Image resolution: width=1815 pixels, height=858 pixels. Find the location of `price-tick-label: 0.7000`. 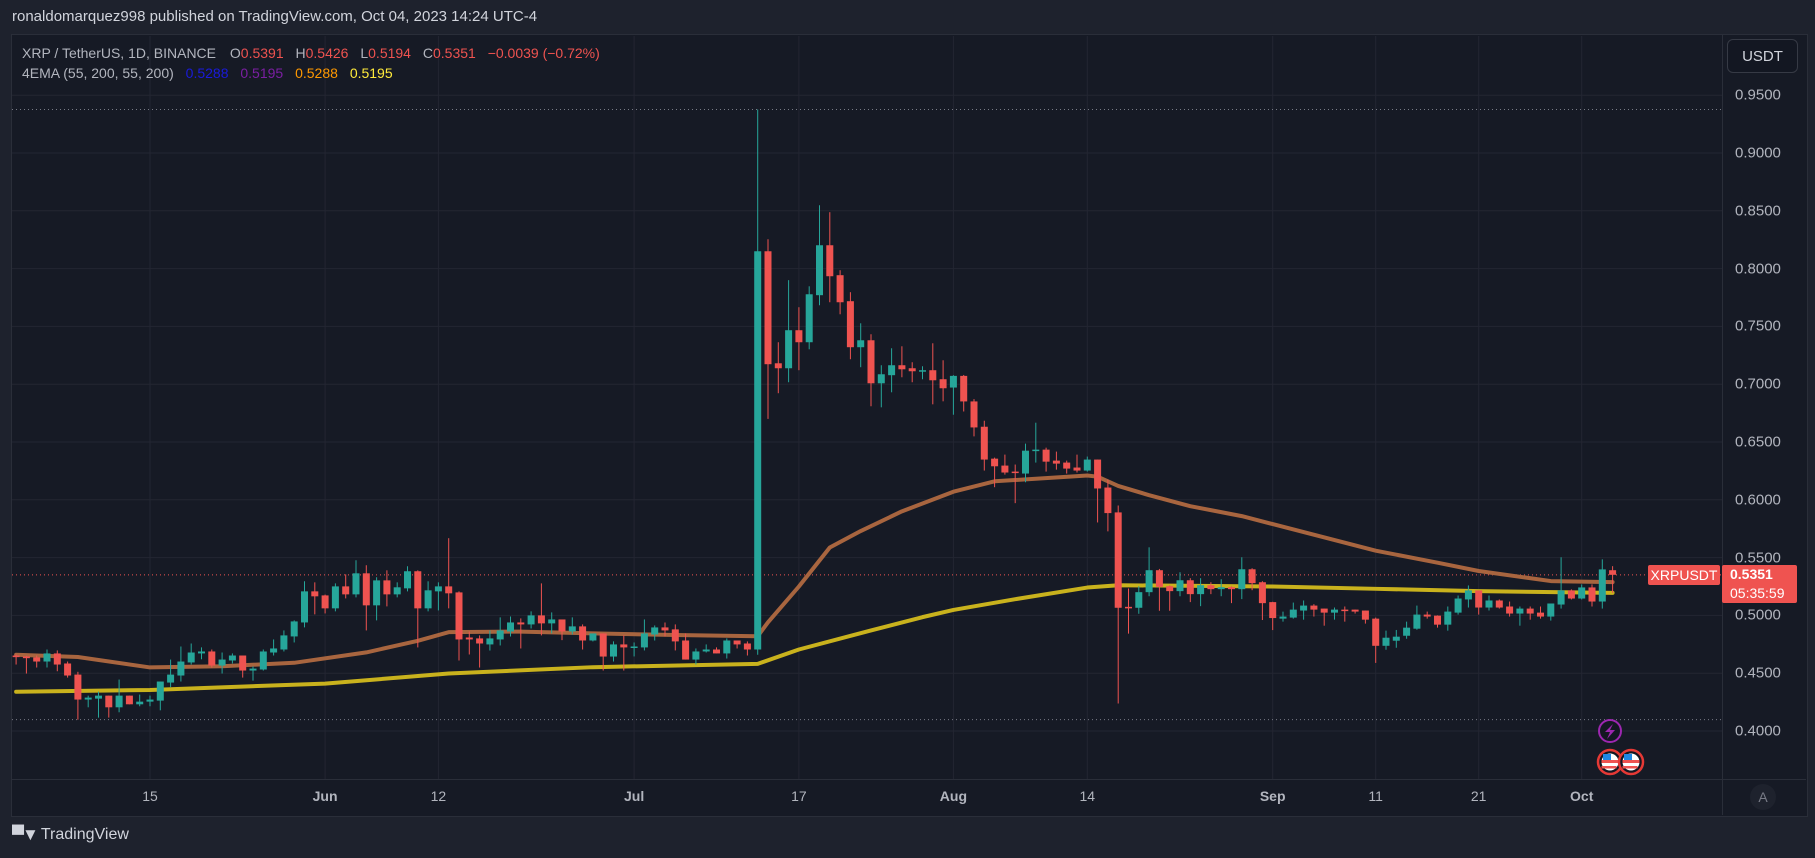

price-tick-label: 0.7000 is located at coordinates (1758, 384).